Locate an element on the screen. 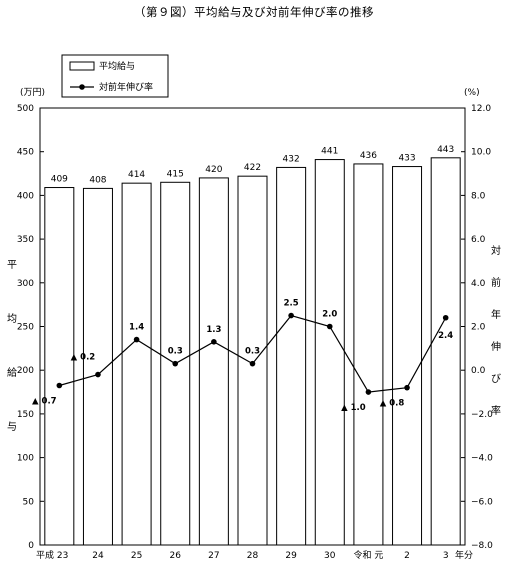 This screenshot has height=570, width=508. x-tick-label: 24 is located at coordinates (98, 556).